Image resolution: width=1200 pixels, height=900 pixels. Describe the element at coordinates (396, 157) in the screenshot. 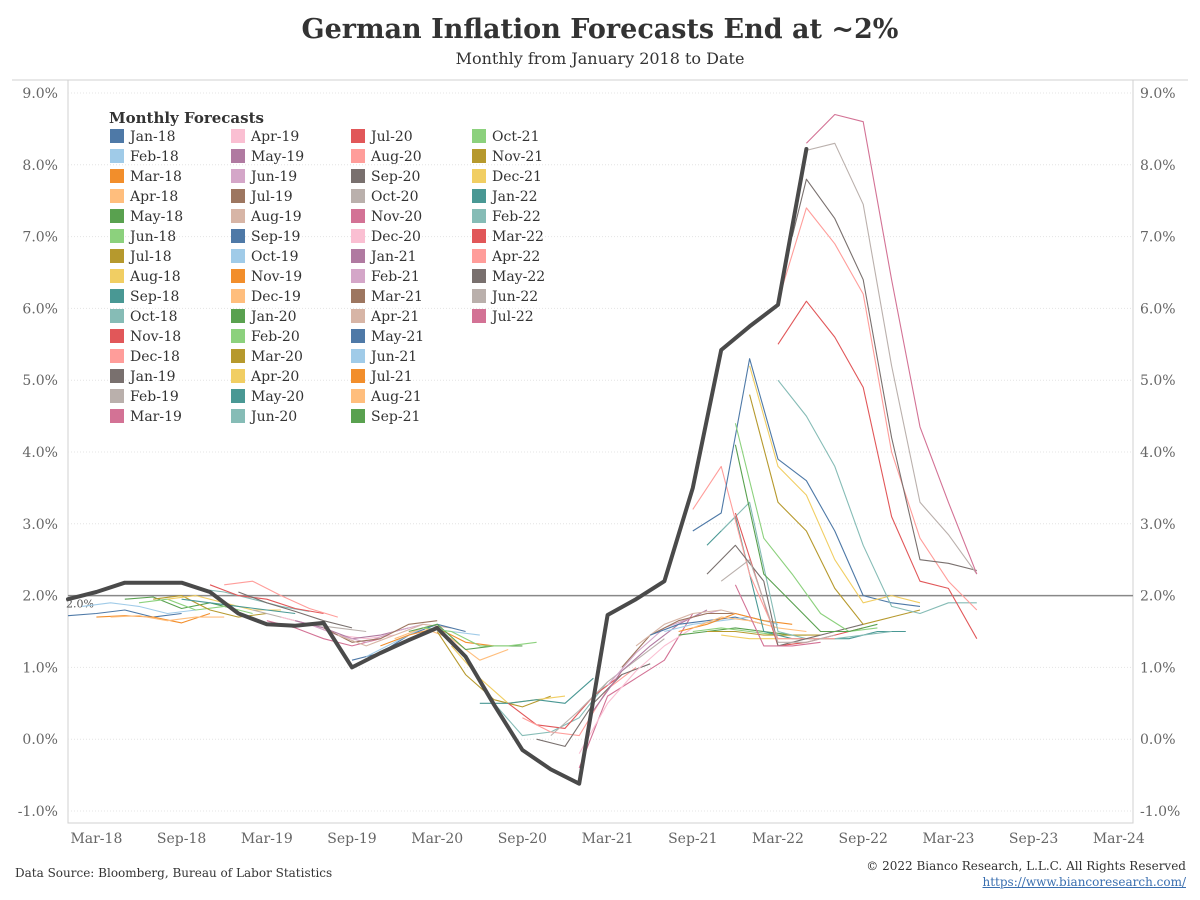

I see `legend-label: Aug-20` at that location.